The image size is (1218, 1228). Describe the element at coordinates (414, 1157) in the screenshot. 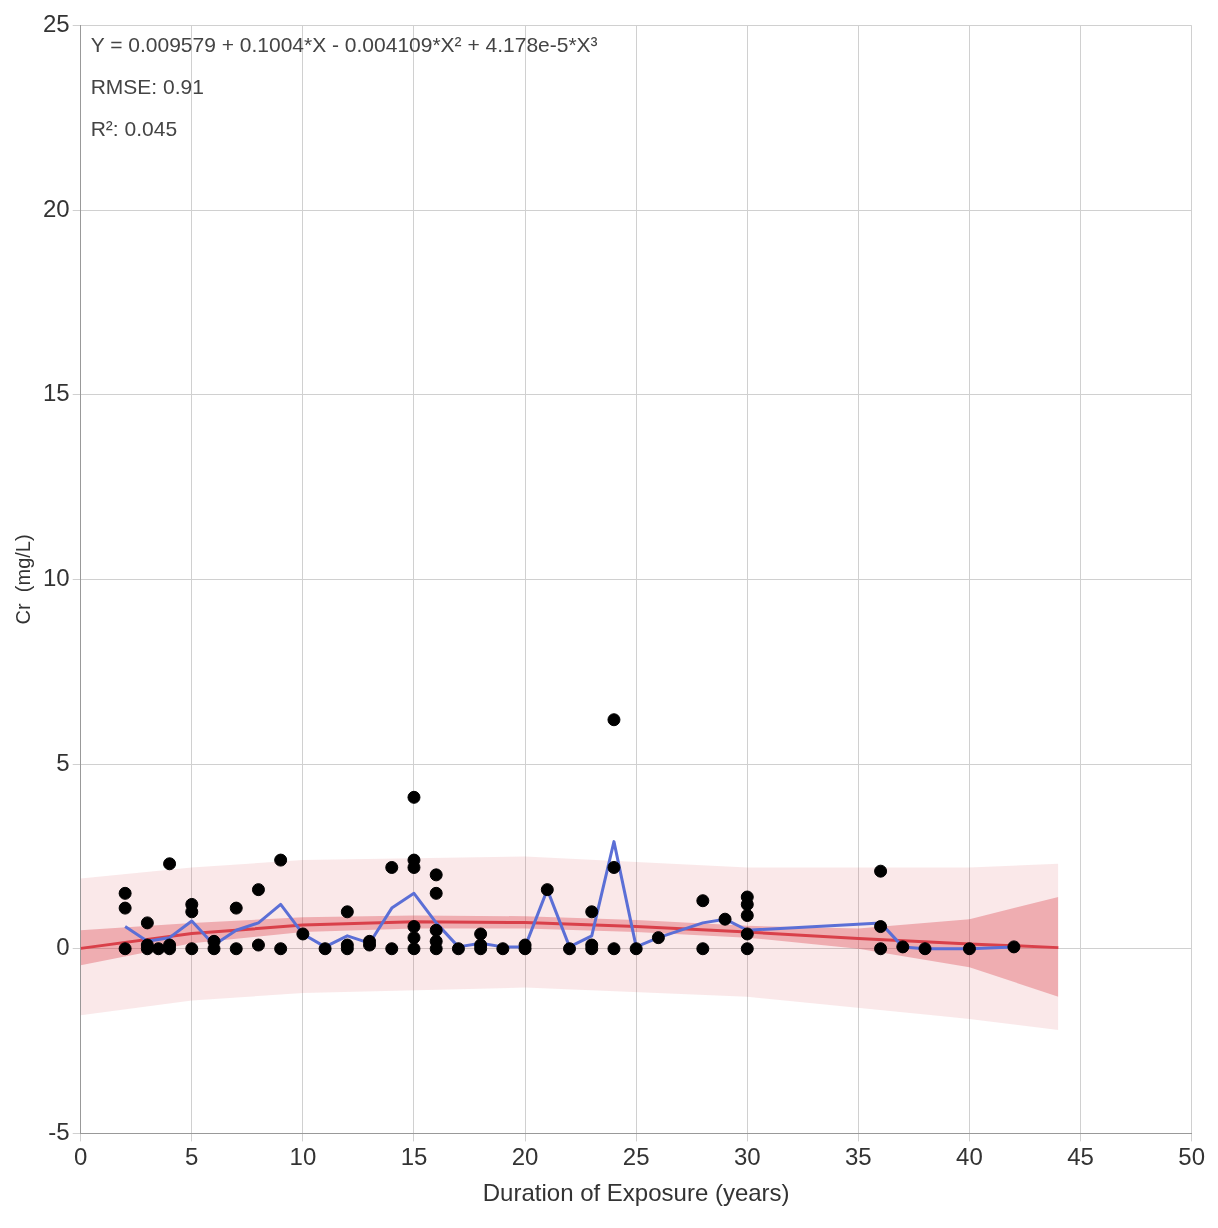

I see `x-tick-label: 15` at that location.